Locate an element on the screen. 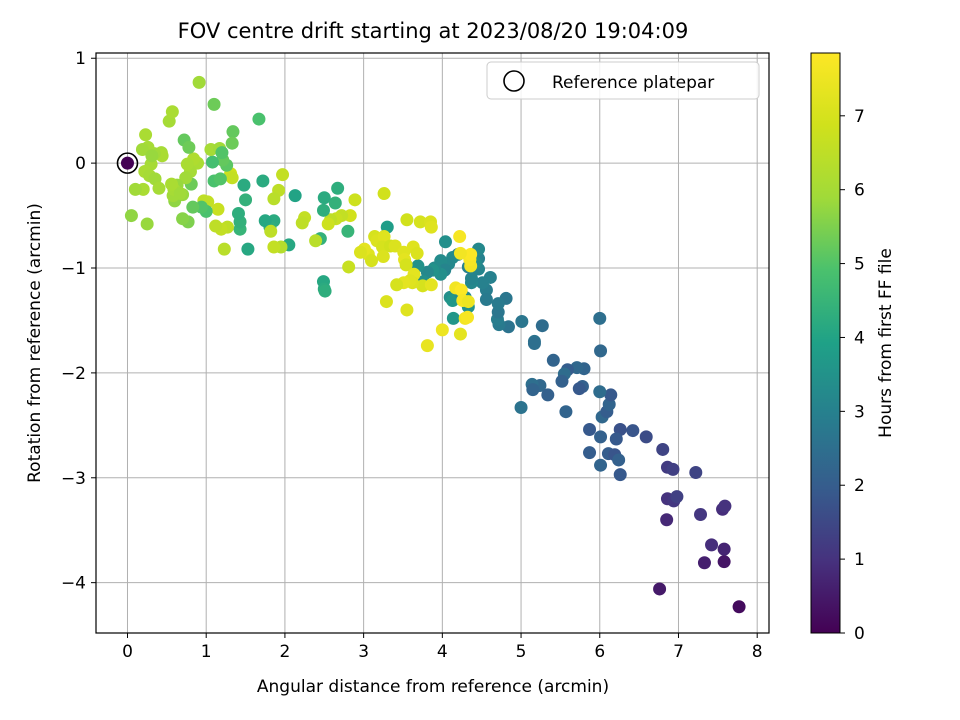 The height and width of the screenshot is (720, 960). colorbar-label: Hours from first FF file is located at coordinates (886, 343).